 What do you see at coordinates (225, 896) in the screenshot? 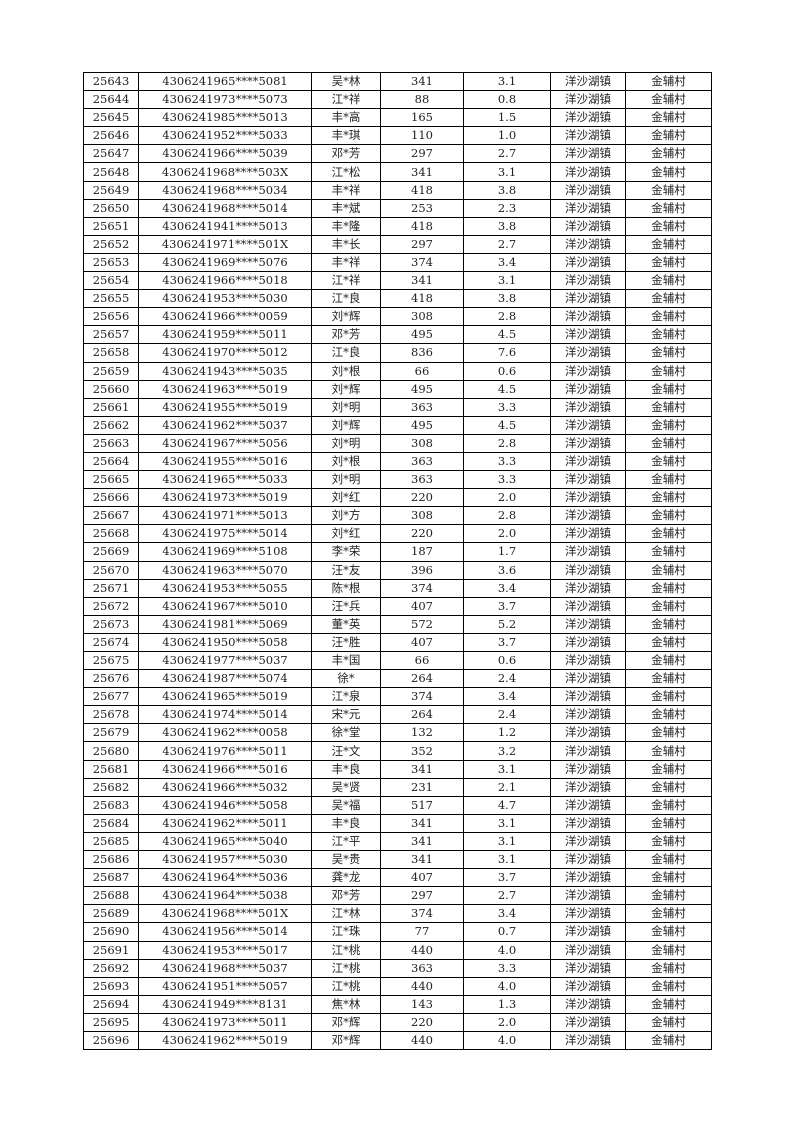
I see `id-number-cell: 4306241964****5038` at bounding box center [225, 896].